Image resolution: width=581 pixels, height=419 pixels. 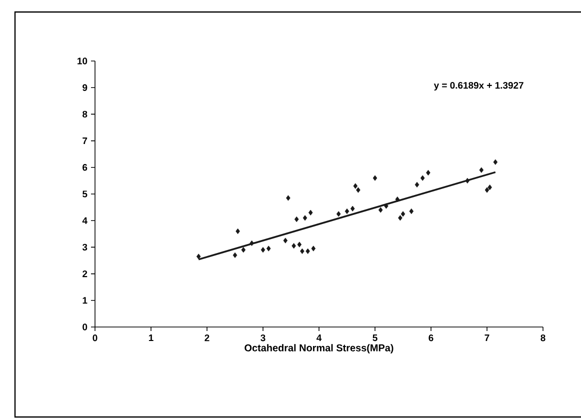 What do you see at coordinates (85, 114) in the screenshot?
I see `y-tick-label: 8` at bounding box center [85, 114].